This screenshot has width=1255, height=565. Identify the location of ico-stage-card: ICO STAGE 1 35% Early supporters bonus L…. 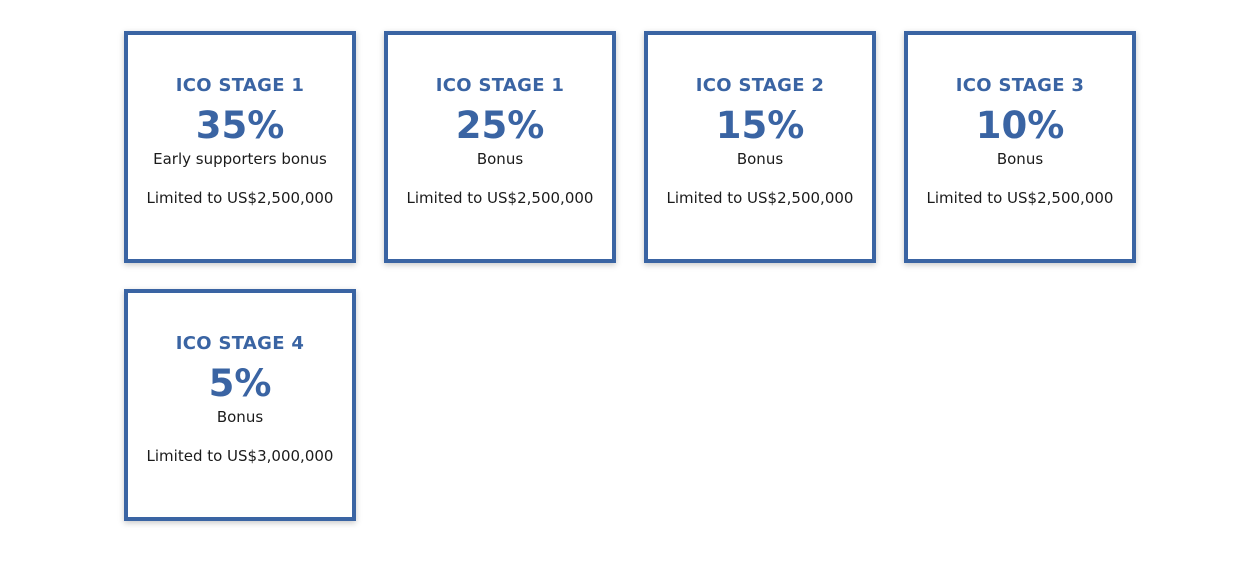
(240, 147).